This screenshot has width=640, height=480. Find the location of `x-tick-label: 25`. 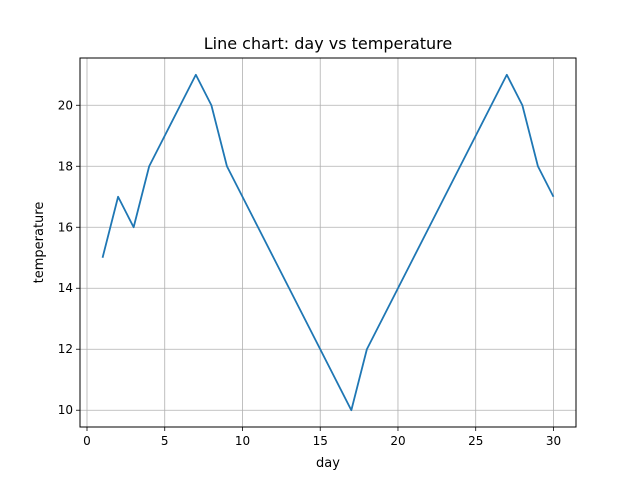

x-tick-label: 25 is located at coordinates (475, 441).